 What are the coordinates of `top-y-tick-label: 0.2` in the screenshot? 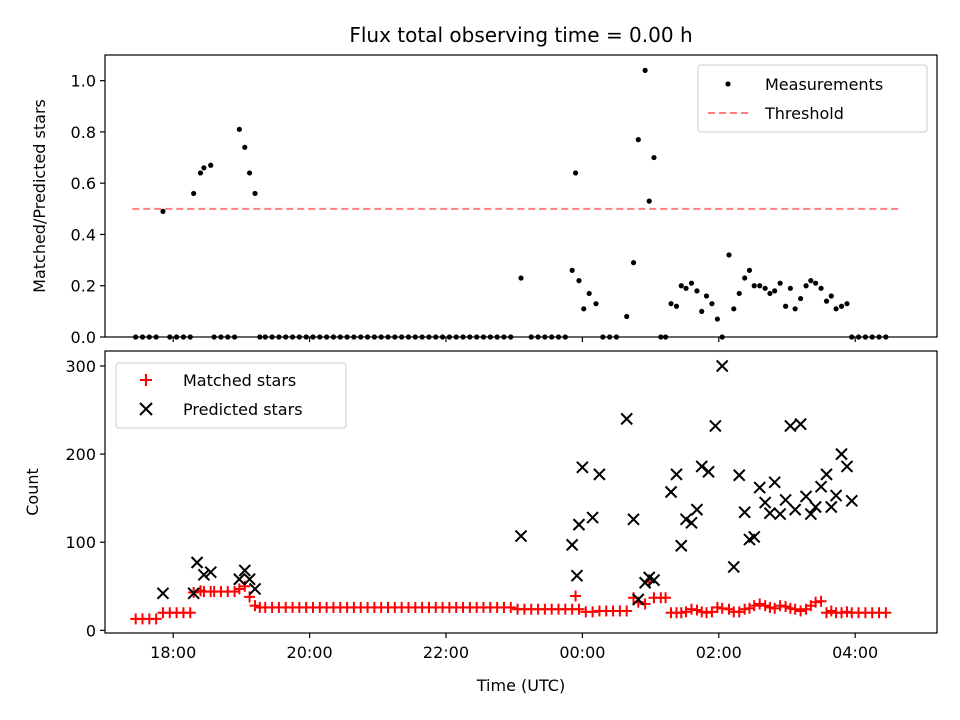 It's located at (83, 286).